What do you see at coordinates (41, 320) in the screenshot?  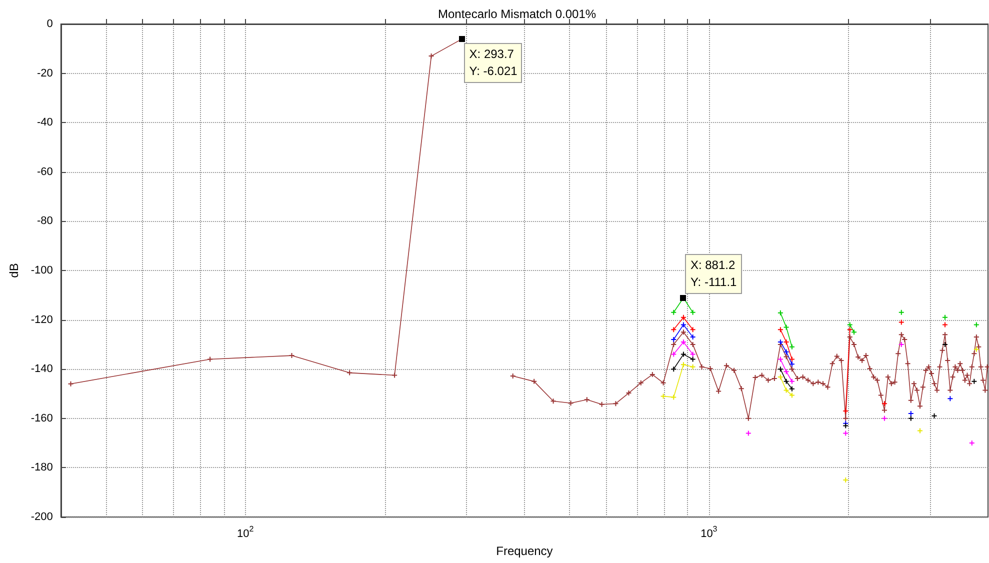 I see `y-tick-label: -120` at bounding box center [41, 320].